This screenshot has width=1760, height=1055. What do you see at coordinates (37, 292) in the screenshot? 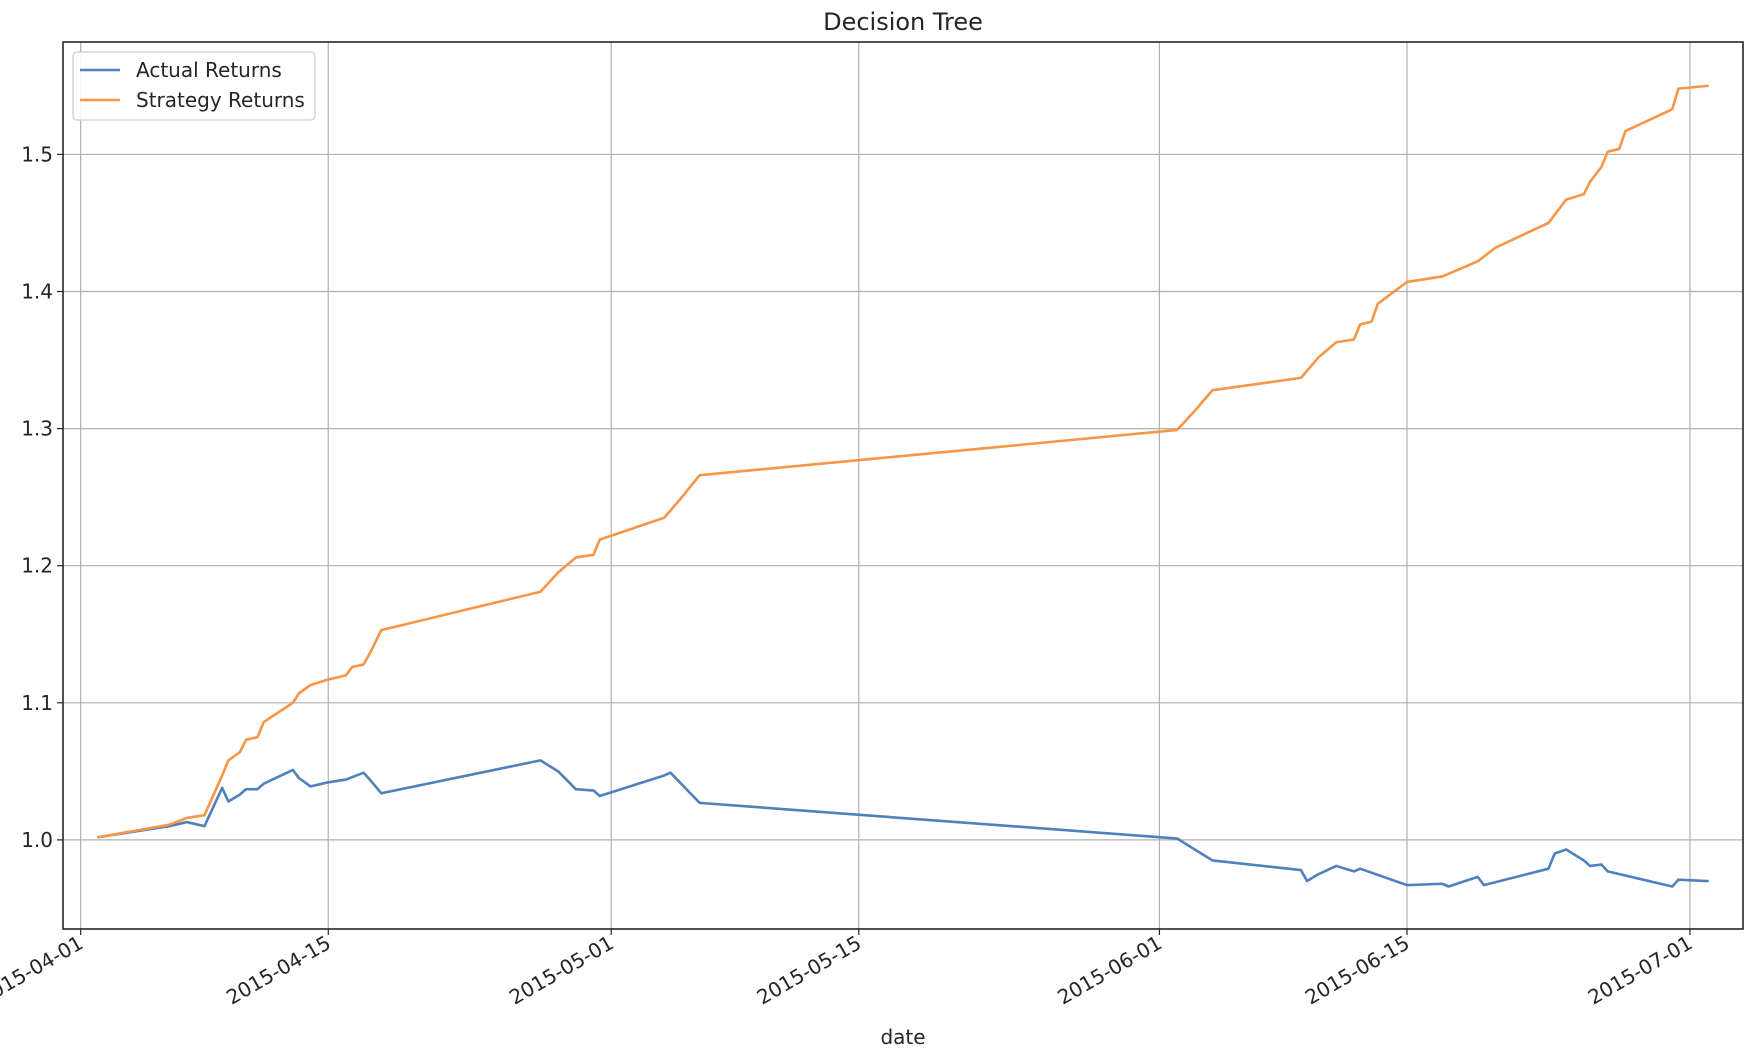
I see `y-tick-label: 1.4` at bounding box center [37, 292].